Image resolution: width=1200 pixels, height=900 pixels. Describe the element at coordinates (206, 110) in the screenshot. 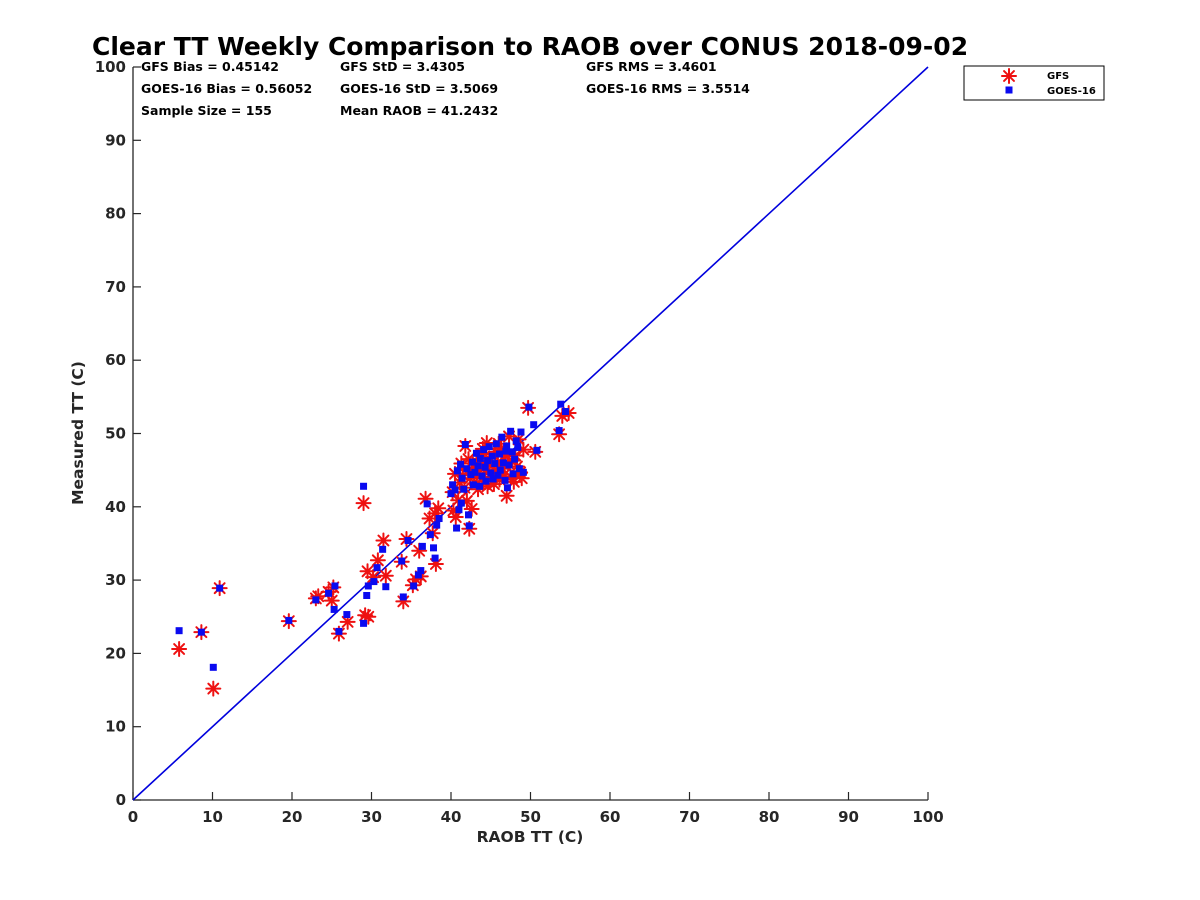

I see `stat-sample-size: Sample Size = 155` at that location.